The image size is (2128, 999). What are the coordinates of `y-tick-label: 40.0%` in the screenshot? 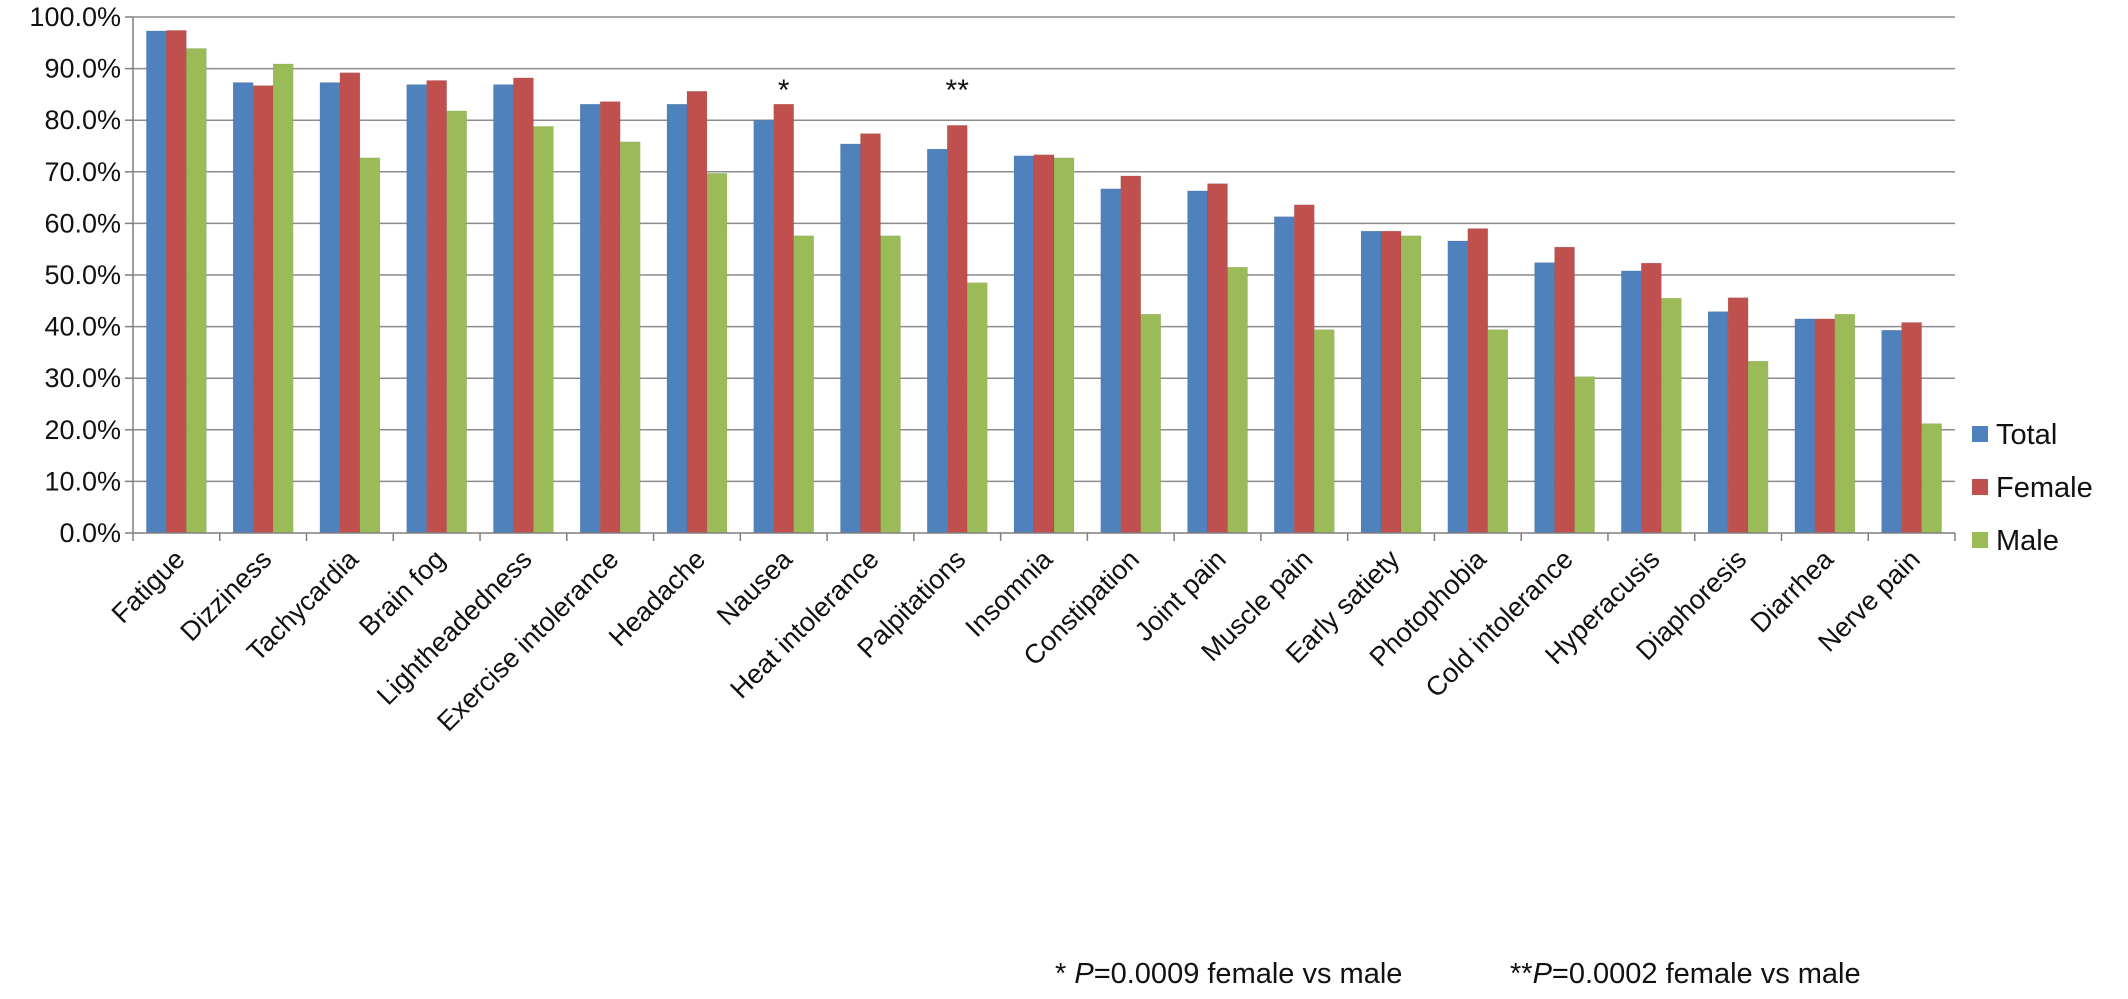 It's located at (82, 327).